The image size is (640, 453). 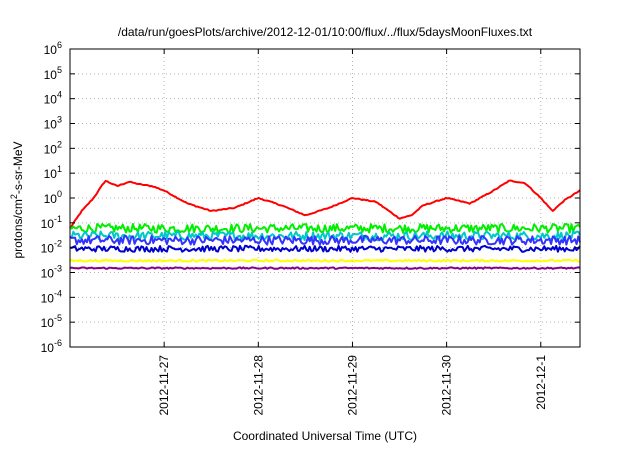 I want to click on y-tick-label: 10⁴, so click(x=53, y=98).